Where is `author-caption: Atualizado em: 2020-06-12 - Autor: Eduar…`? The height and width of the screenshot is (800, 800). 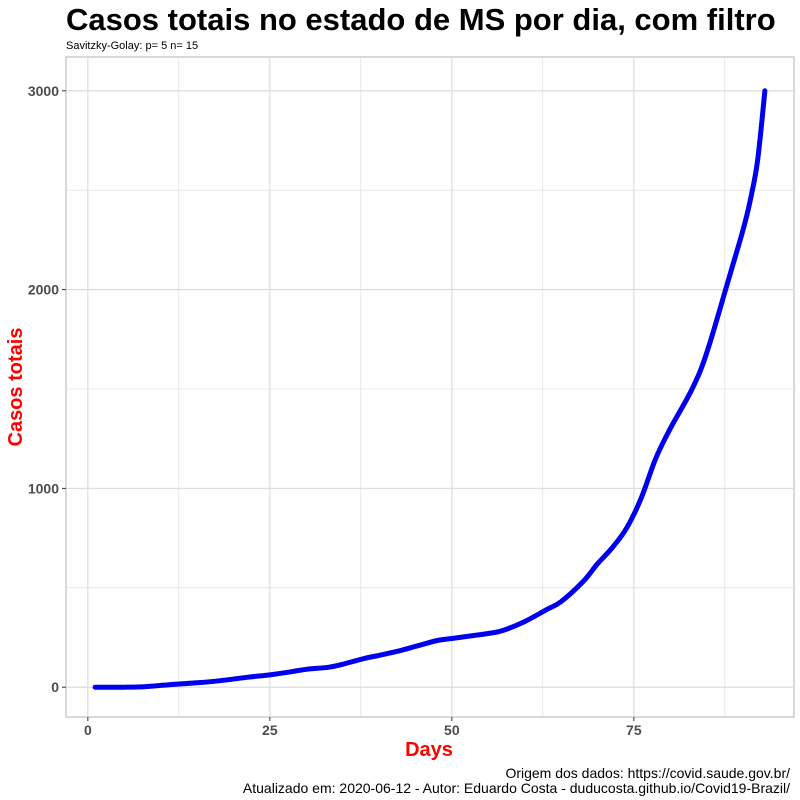
author-caption: Atualizado em: 2020-06-12 - Autor: Eduar… is located at coordinates (516, 788).